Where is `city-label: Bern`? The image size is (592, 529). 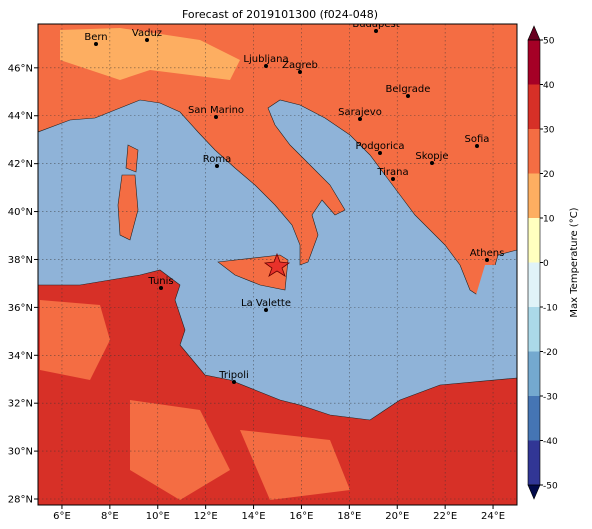
city-label: Bern is located at coordinates (95, 37).